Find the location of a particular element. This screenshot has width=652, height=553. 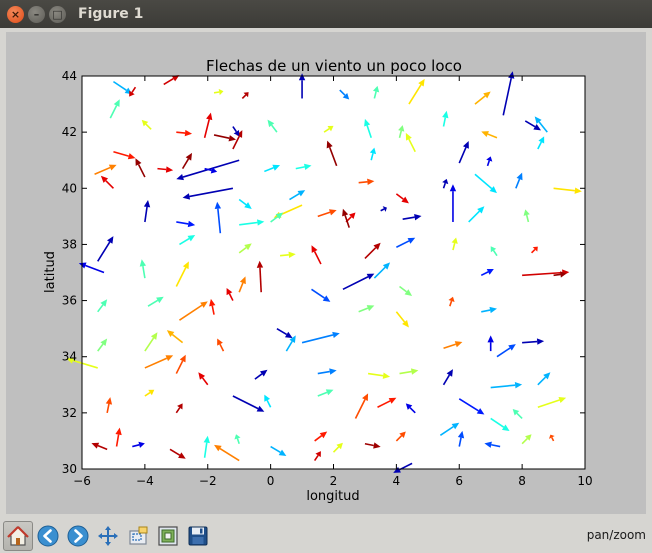

back-button is located at coordinates (48, 536).